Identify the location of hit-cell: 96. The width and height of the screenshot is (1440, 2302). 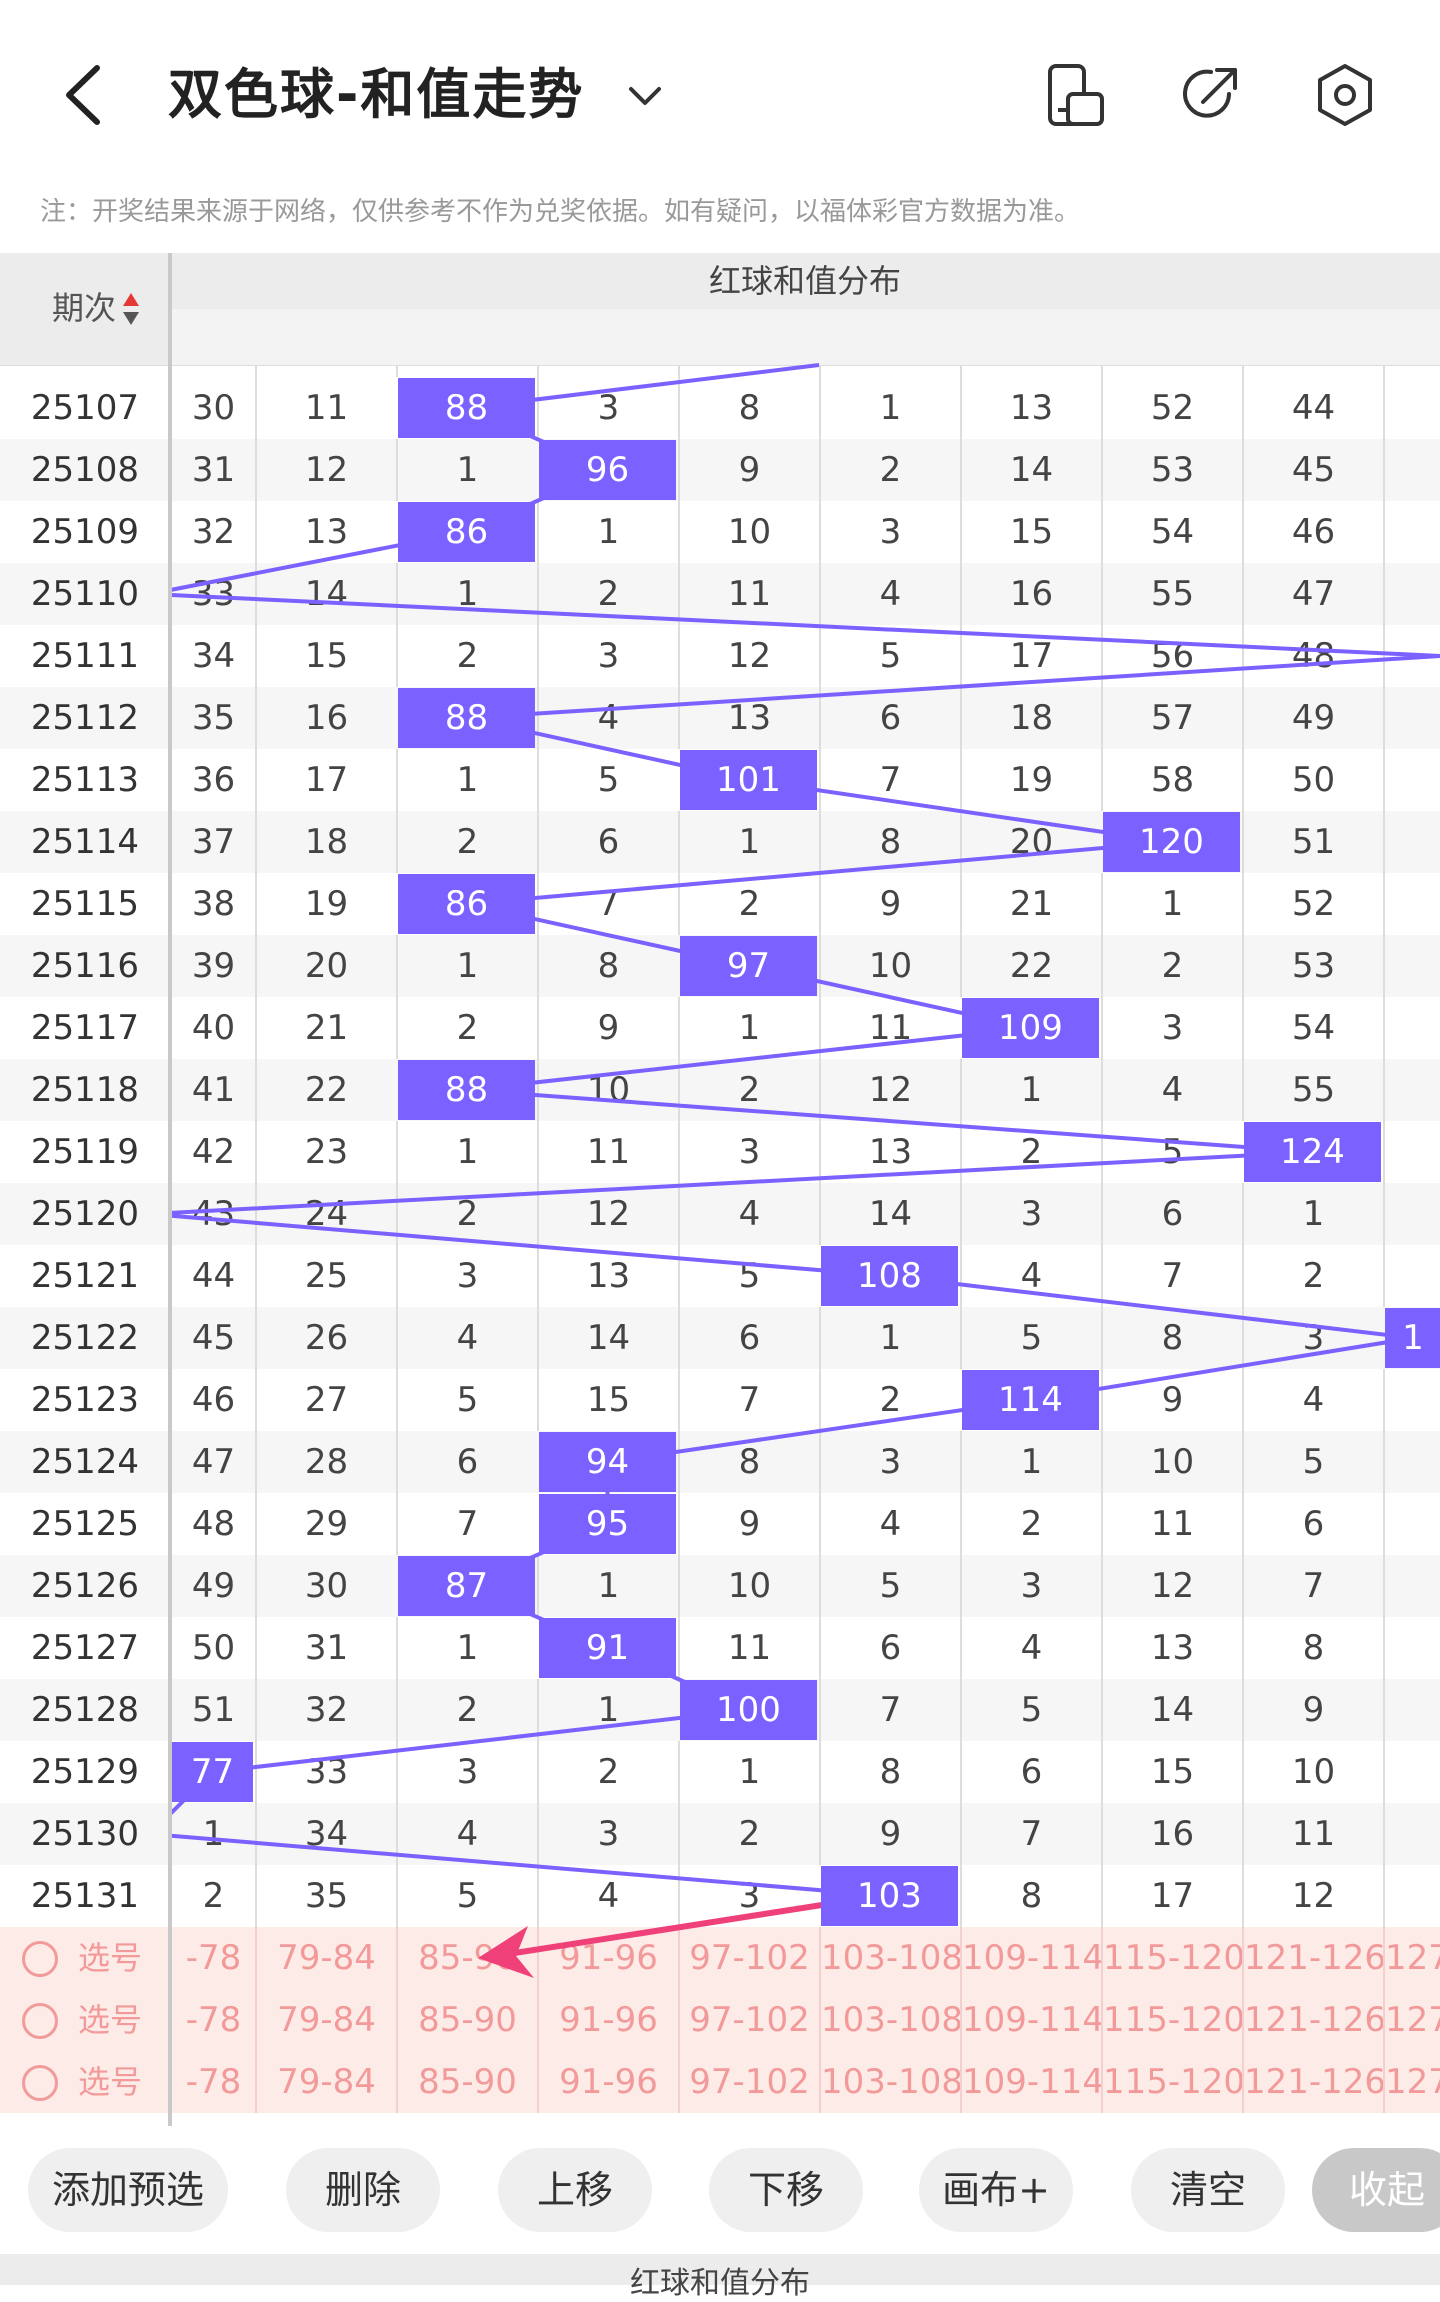
(607, 470).